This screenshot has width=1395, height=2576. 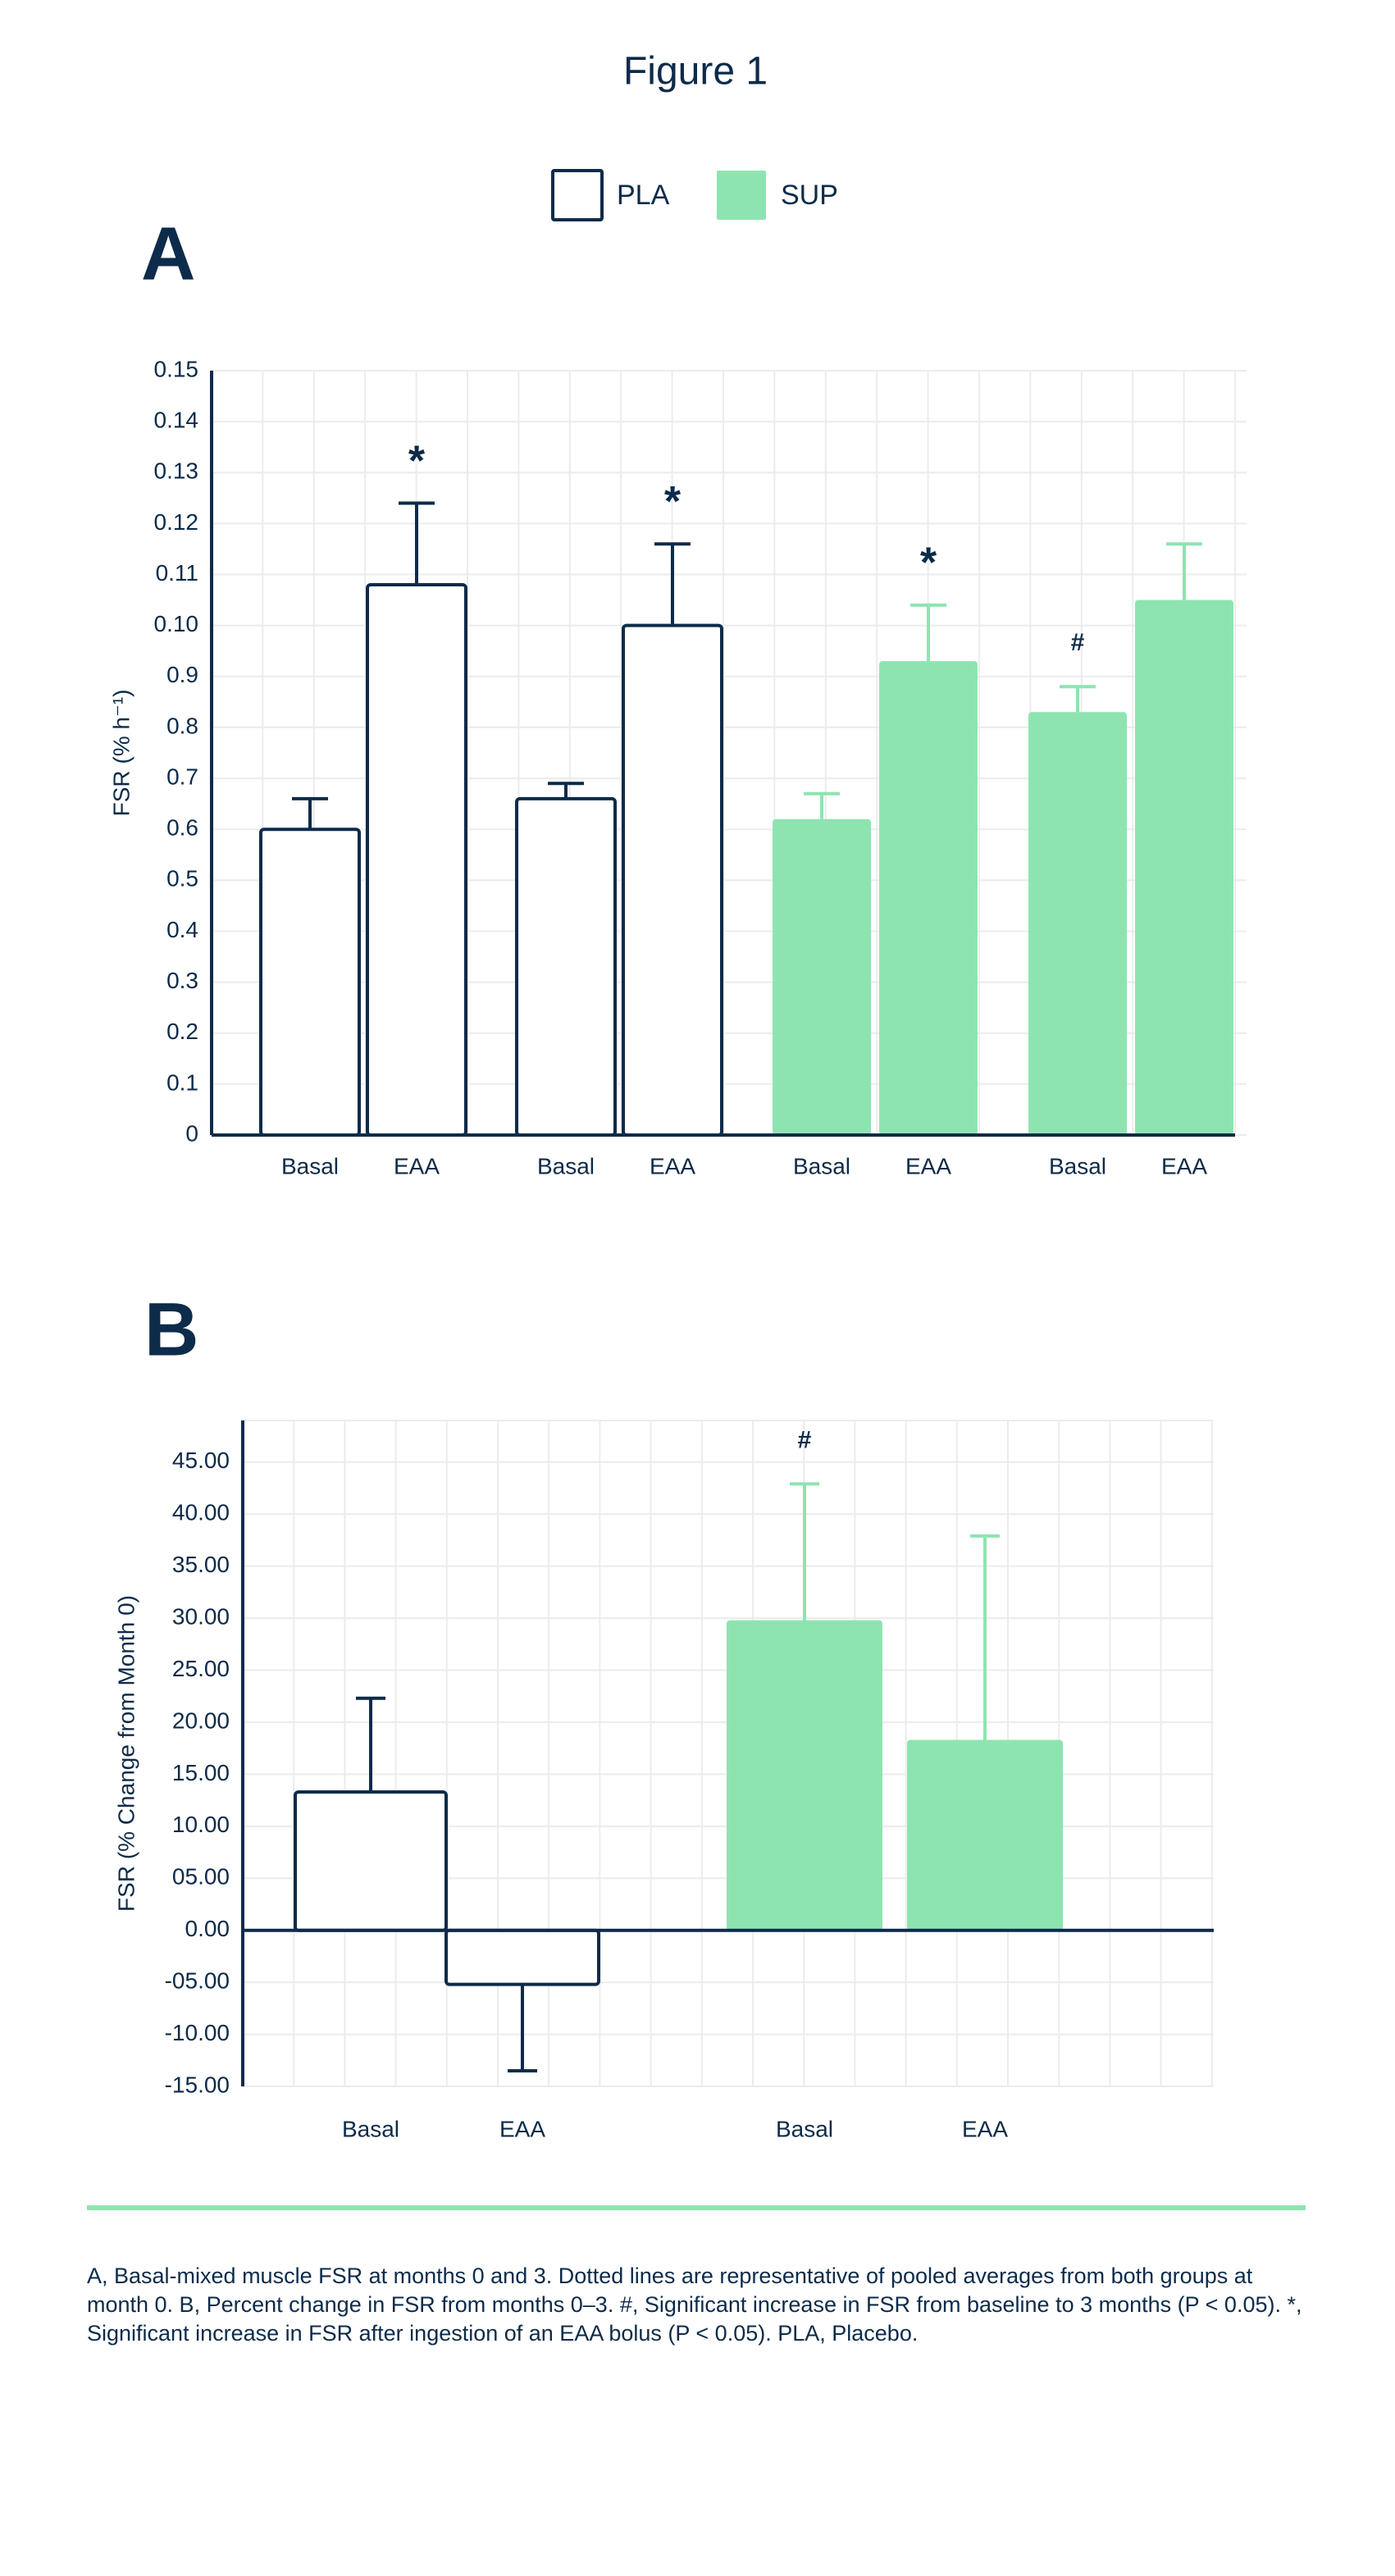 I want to click on y-tick-label: 0.13, so click(x=176, y=471).